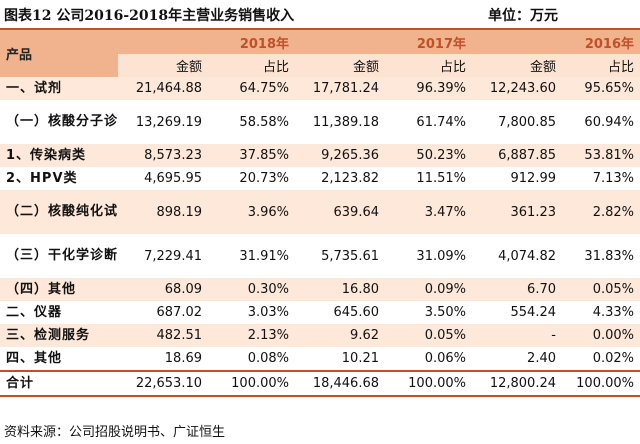  I want to click on cell-amount: 4,695.95, so click(173, 178).